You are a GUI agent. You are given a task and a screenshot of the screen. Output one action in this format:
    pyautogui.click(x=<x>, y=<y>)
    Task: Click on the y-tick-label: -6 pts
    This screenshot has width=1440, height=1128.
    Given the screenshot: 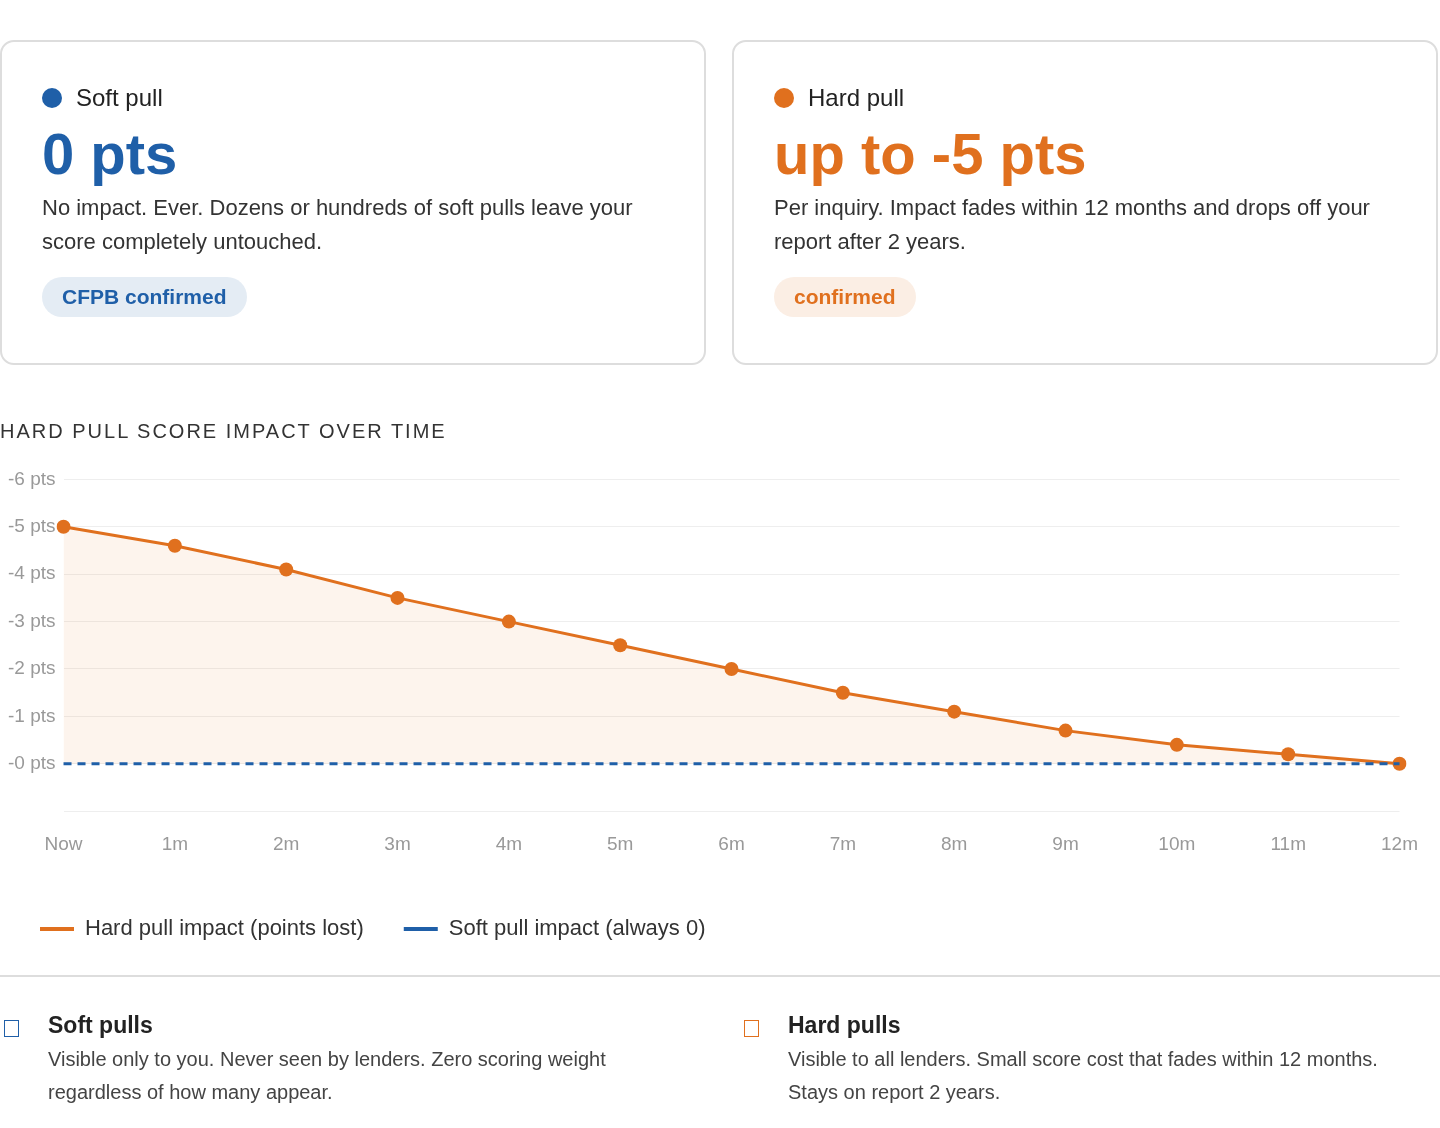 What is the action you would take?
    pyautogui.click(x=31, y=478)
    